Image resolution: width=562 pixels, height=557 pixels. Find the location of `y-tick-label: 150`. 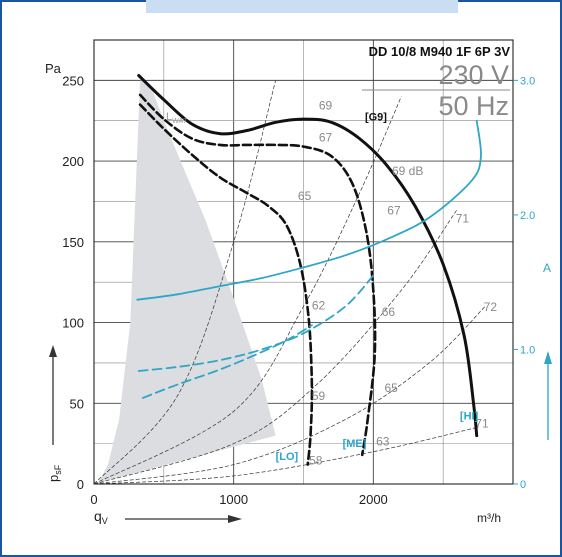

y-tick-label: 150 is located at coordinates (73, 242).